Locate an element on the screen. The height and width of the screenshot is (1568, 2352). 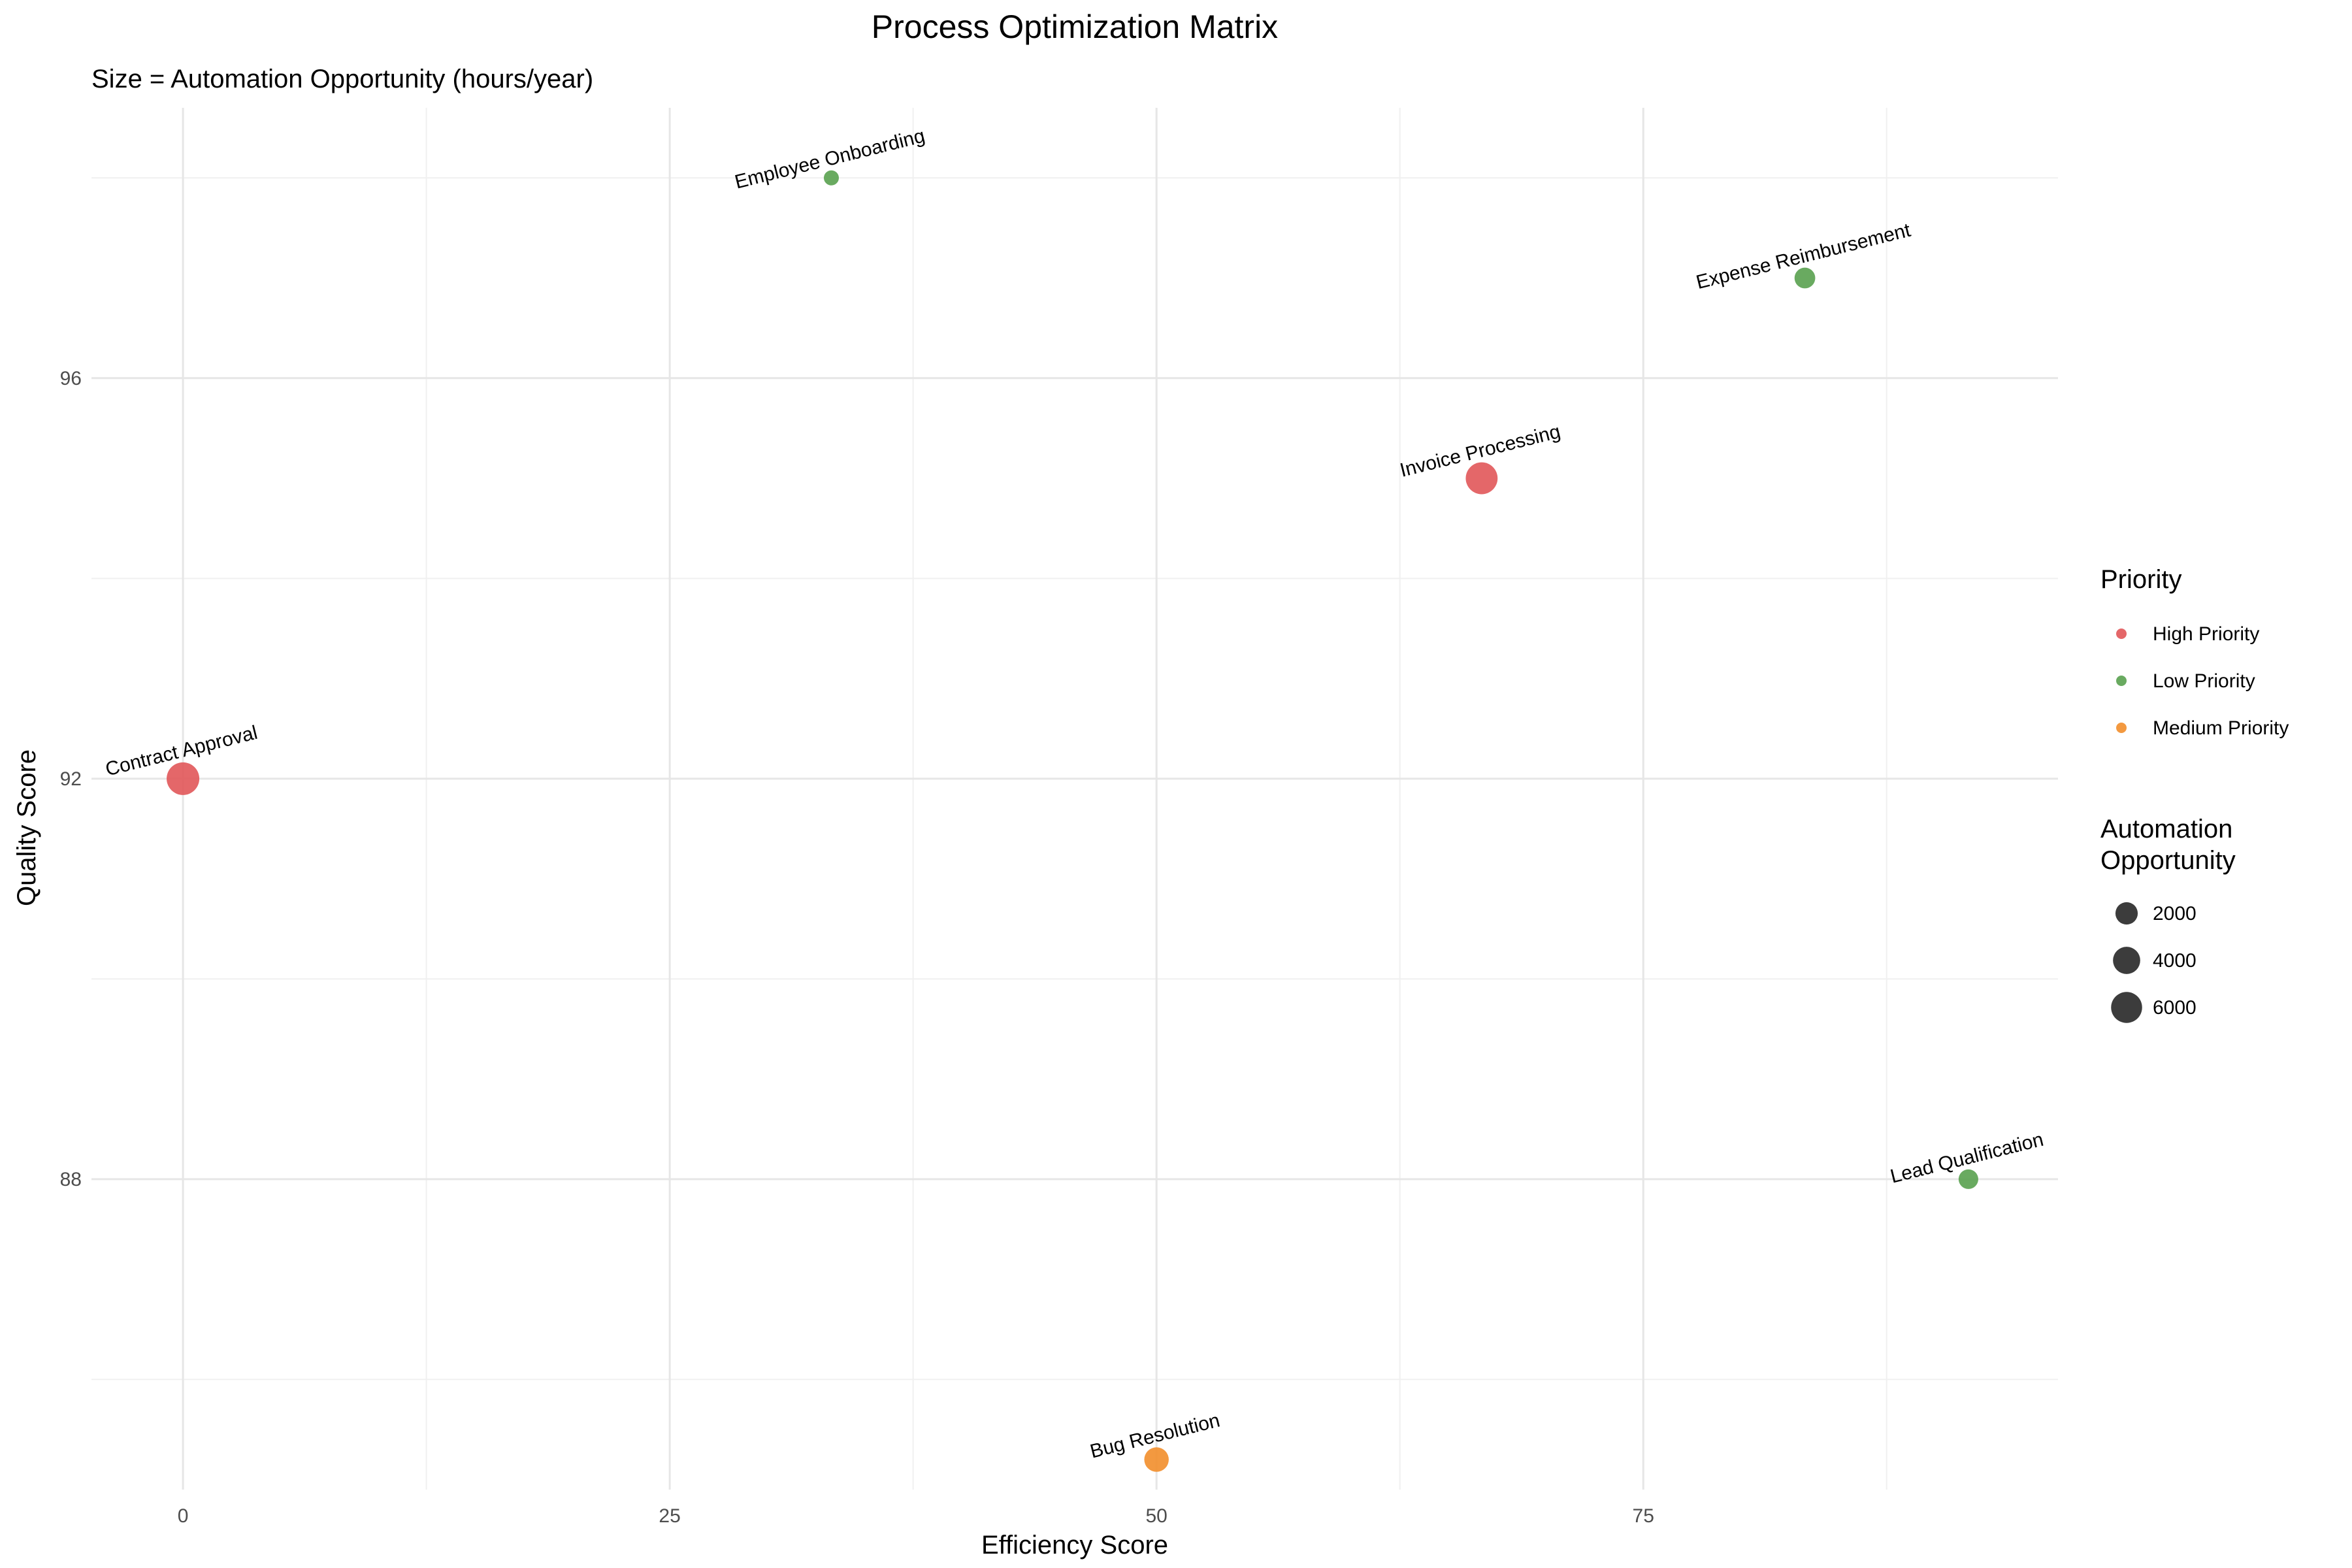
legend-color-title: Priority is located at coordinates (2140, 579).